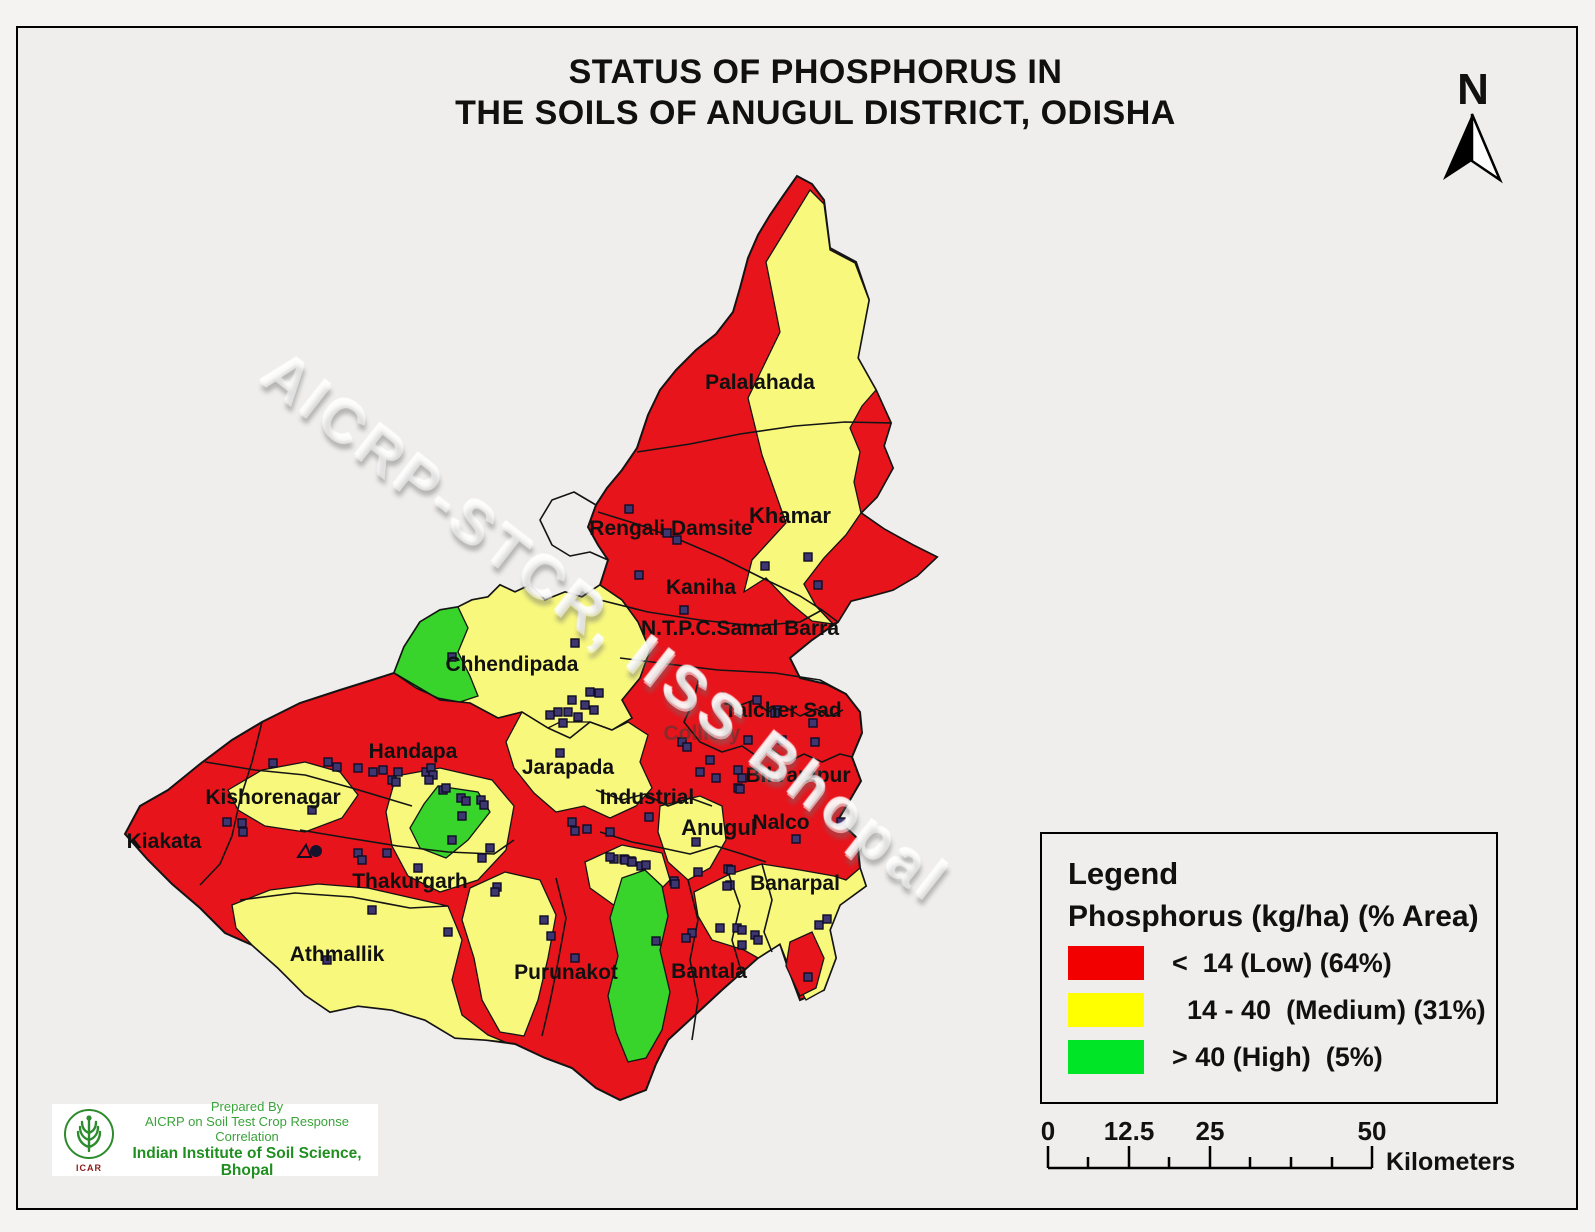 This screenshot has width=1595, height=1232. What do you see at coordinates (1129, 1131) in the screenshot?
I see `scale-tick-label: 12.5` at bounding box center [1129, 1131].